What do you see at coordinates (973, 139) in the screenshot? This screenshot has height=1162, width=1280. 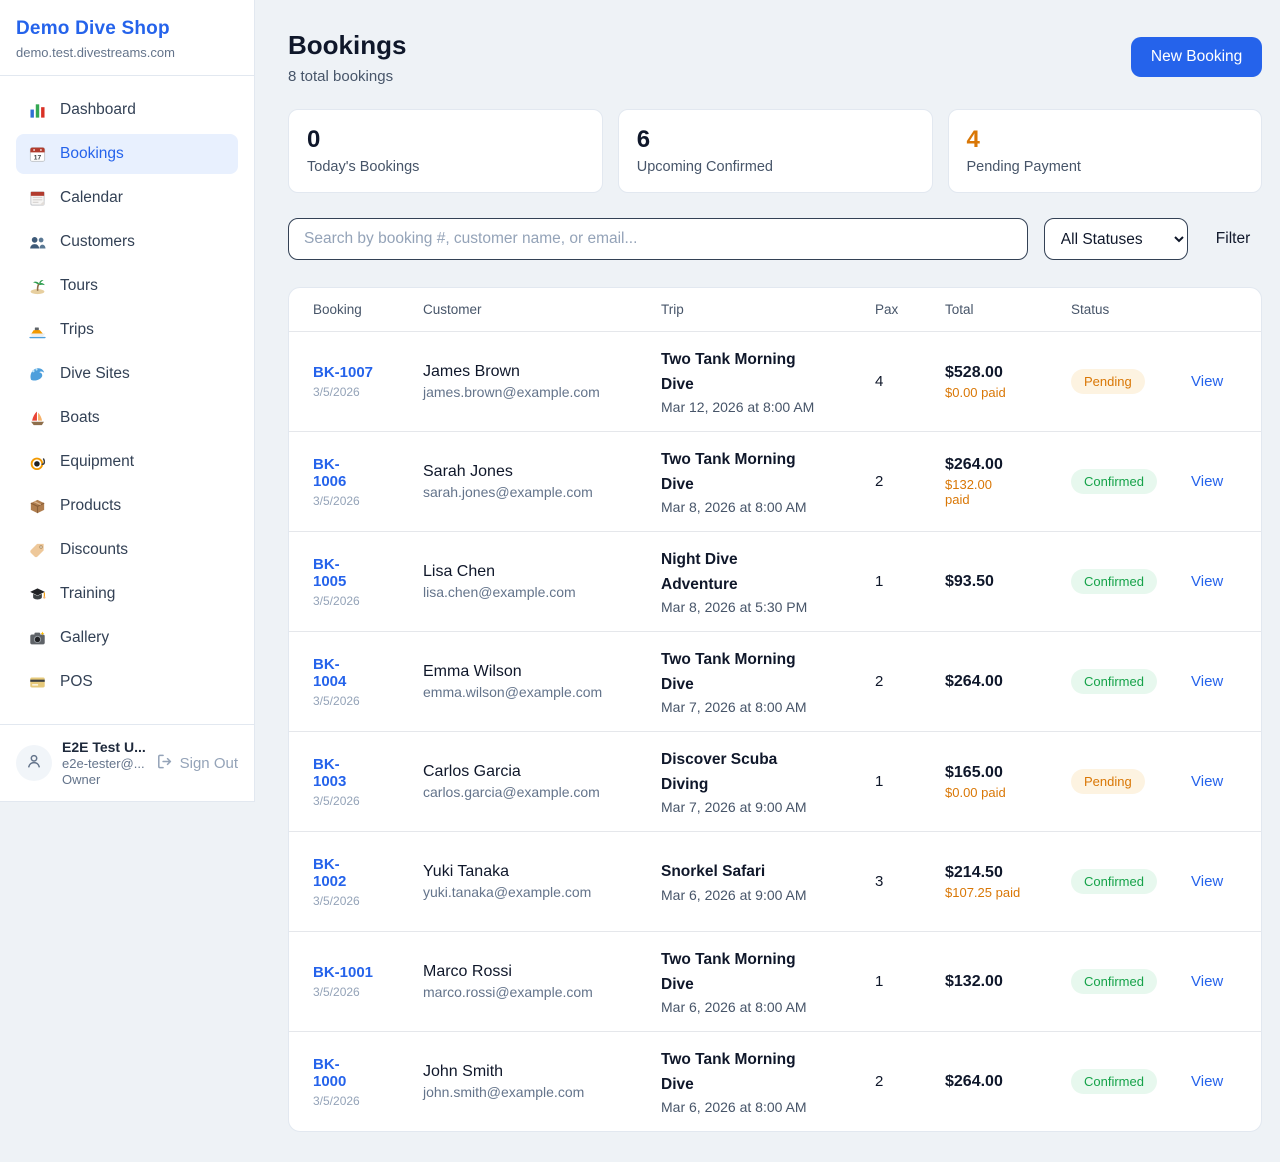 I see `stat-value: 4` at bounding box center [973, 139].